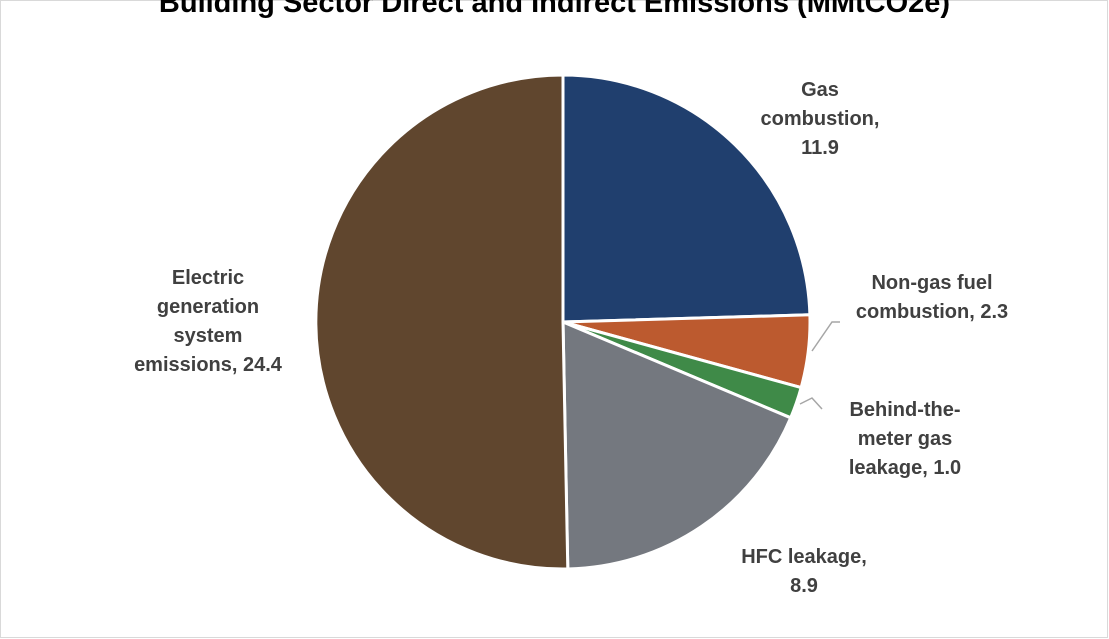 This screenshot has width=1109, height=639. What do you see at coordinates (677, 445) in the screenshot?
I see `pie-slice-hfc-leakage` at bounding box center [677, 445].